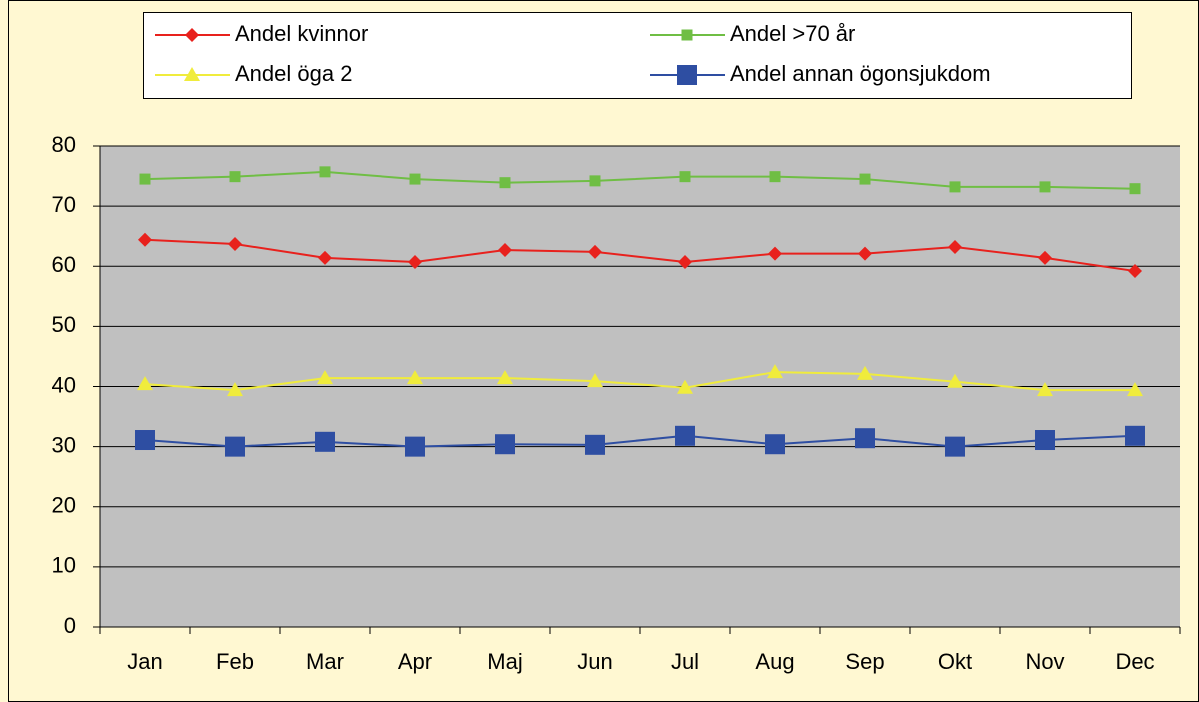  Describe the element at coordinates (685, 661) in the screenshot. I see `x-tick-label: Jul` at that location.